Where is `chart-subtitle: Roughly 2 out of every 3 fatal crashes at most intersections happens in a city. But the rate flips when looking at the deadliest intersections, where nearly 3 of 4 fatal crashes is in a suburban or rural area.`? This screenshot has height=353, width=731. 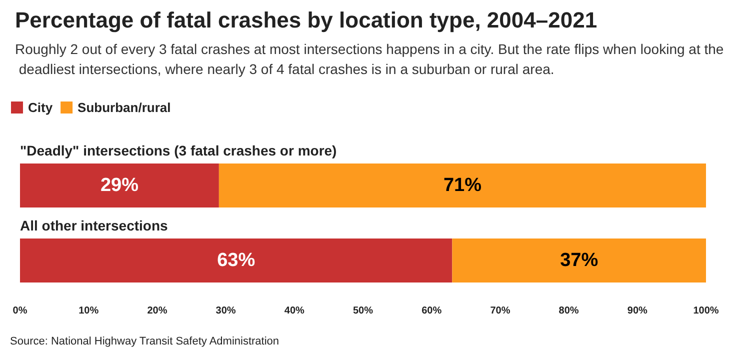 chart-subtitle: Roughly 2 out of every 3 fatal crashes at most intersections happens in a city. But the rate flips when looking at the deadliest intersections, where nearly 3 of 4 fatal crashes is in a suburban or rural area. is located at coordinates (369, 59).